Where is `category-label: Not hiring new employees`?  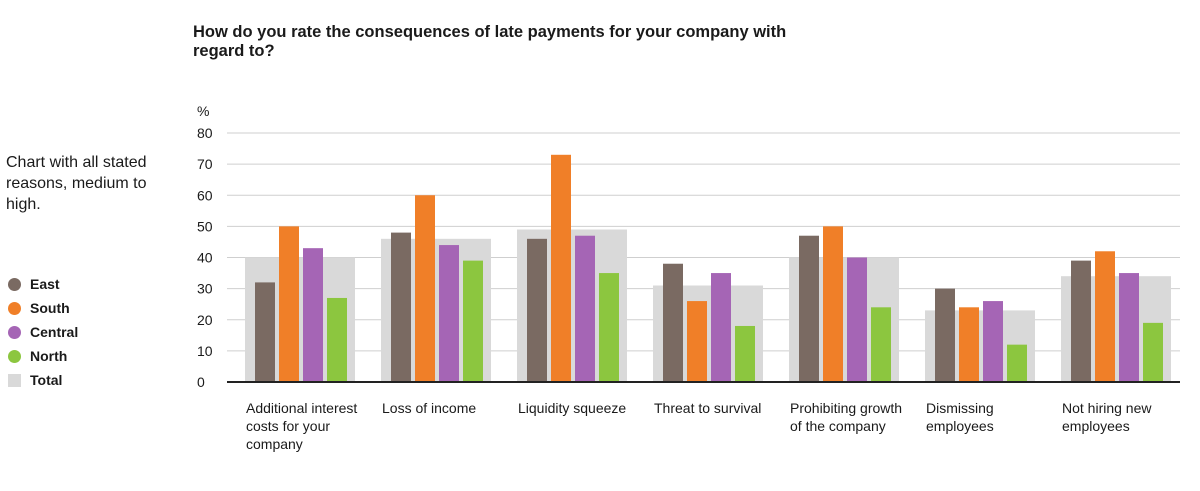
category-label: Not hiring new employees is located at coordinates (1107, 417).